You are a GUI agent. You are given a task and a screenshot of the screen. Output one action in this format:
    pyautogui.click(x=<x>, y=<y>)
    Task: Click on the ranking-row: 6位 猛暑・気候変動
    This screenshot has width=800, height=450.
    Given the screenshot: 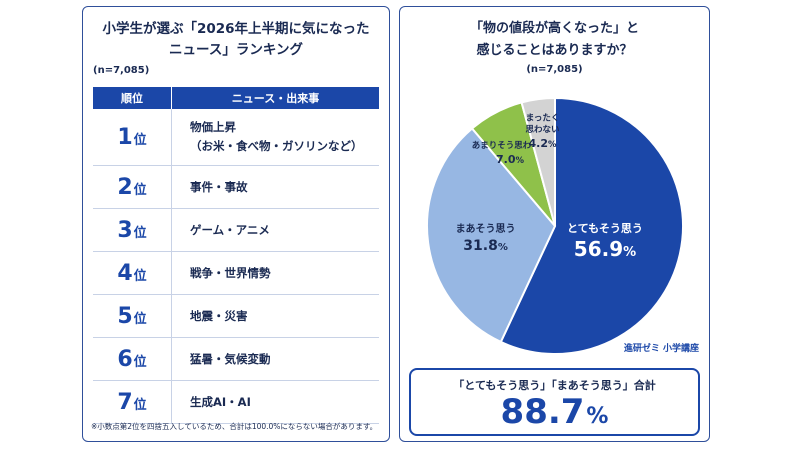 What is the action you would take?
    pyautogui.click(x=236, y=359)
    